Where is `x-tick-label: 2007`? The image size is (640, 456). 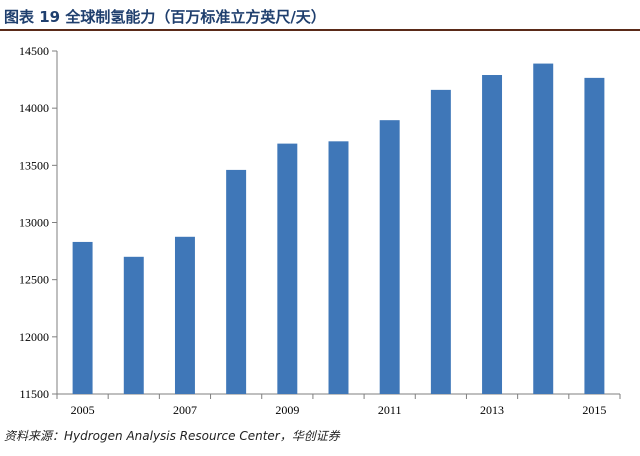 x-tick-label: 2007 is located at coordinates (185, 410).